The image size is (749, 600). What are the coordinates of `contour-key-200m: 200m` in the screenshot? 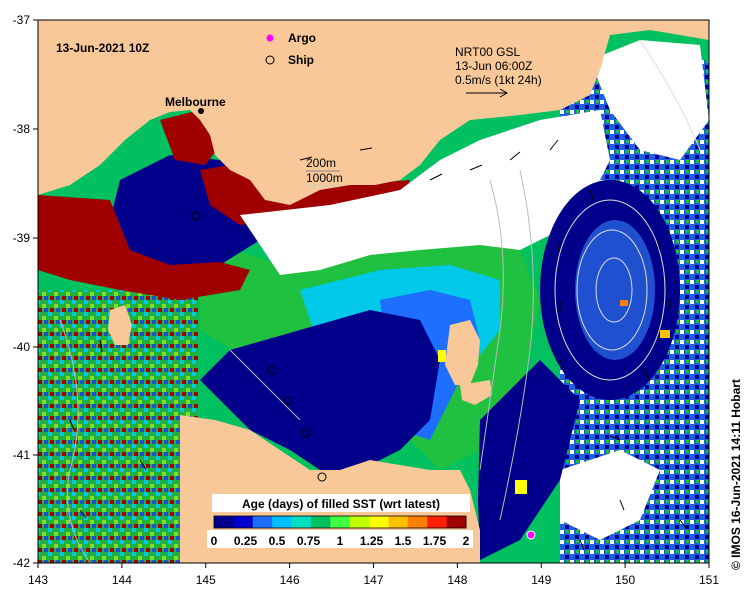 It's located at (321, 163).